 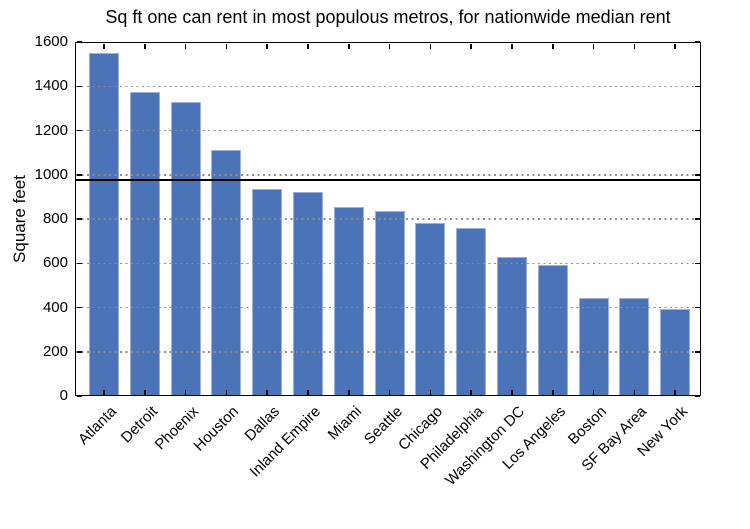 What do you see at coordinates (144, 243) in the screenshot?
I see `bar-detroit` at bounding box center [144, 243].